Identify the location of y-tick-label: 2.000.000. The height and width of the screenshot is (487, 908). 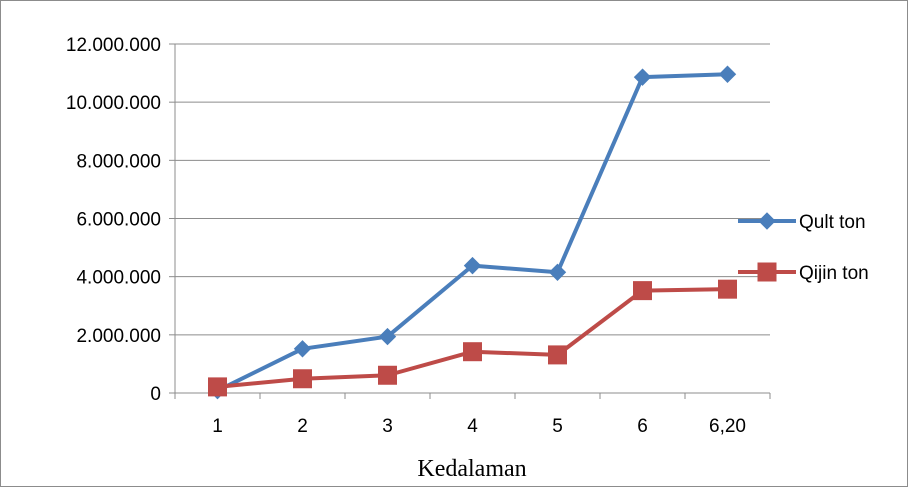
(118, 336).